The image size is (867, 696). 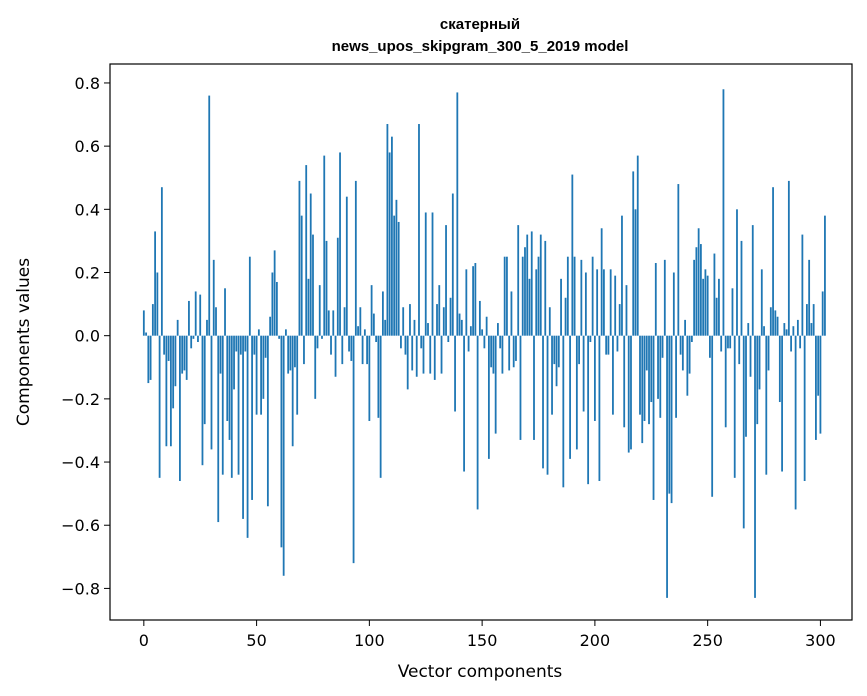 What do you see at coordinates (144, 640) in the screenshot?
I see `x-tick-label: 0` at bounding box center [144, 640].